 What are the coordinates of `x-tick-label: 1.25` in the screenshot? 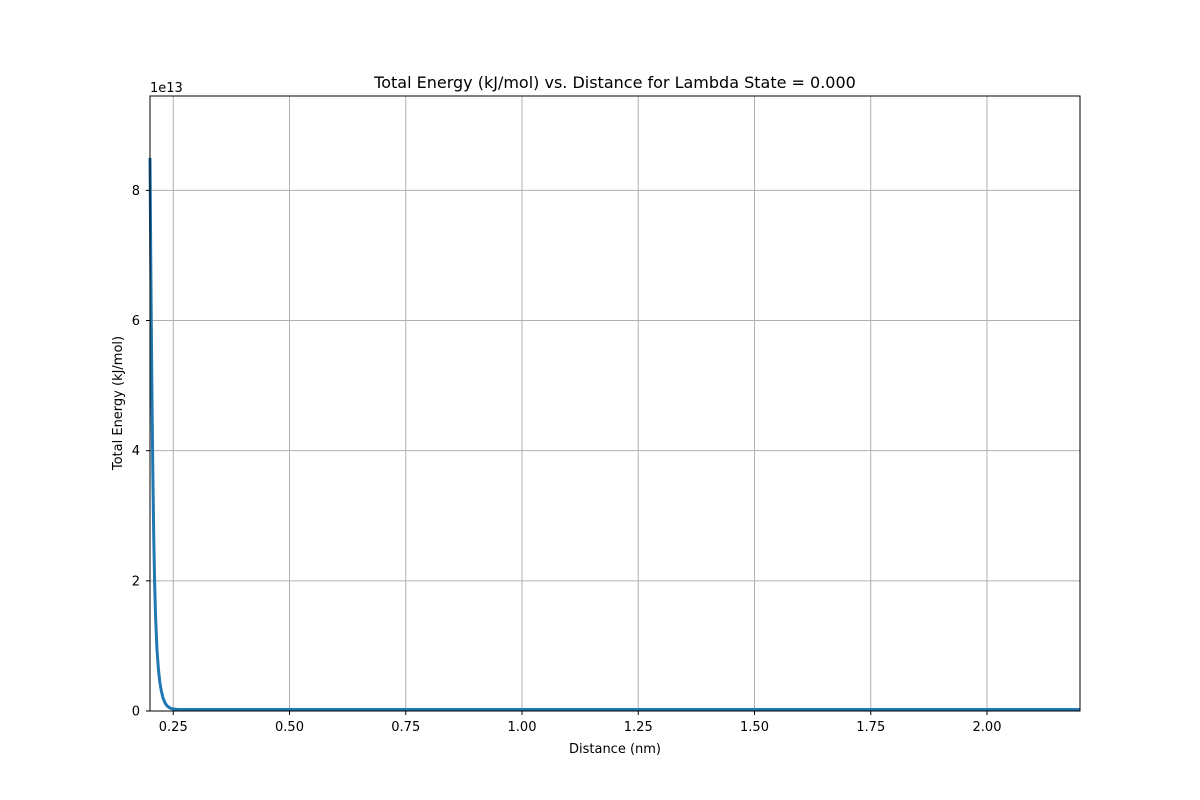 It's located at (638, 727).